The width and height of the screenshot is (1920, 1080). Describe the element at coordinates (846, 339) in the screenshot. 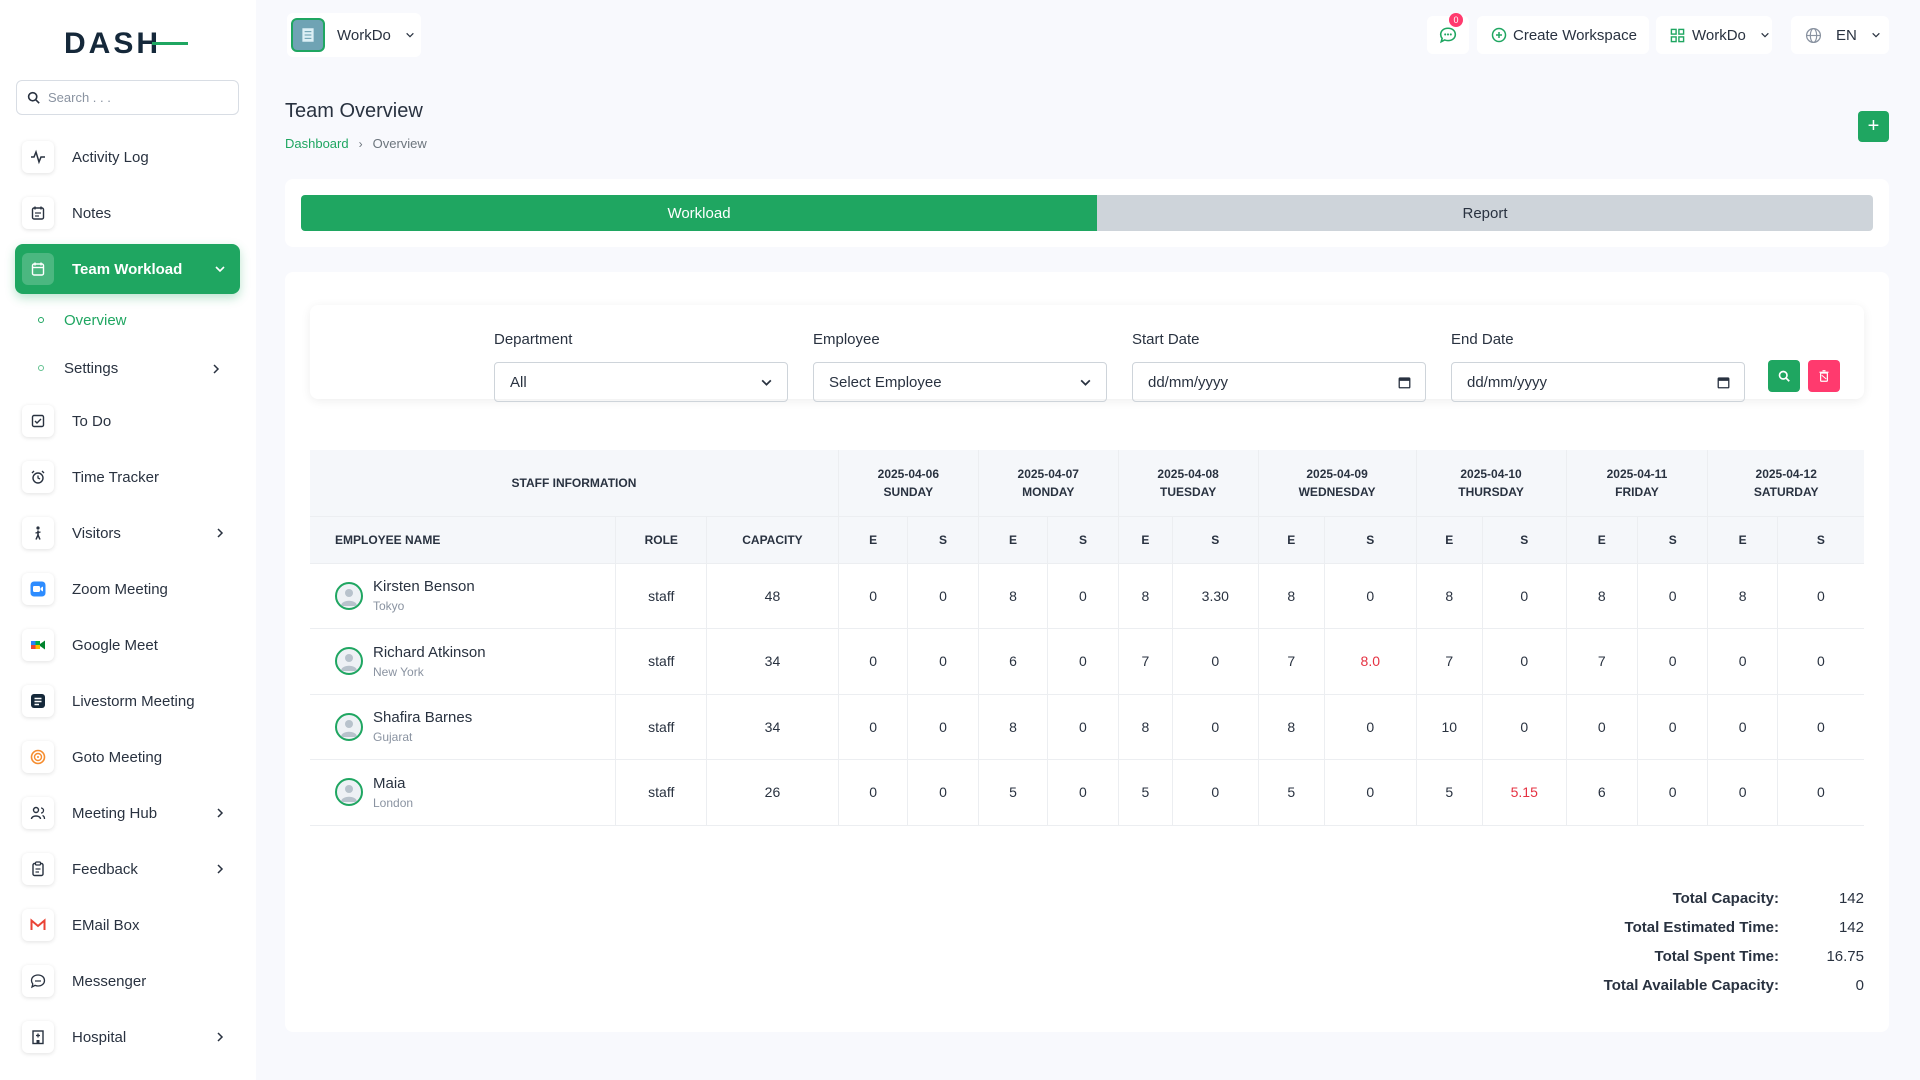

I see `employee-label: Employee` at that location.